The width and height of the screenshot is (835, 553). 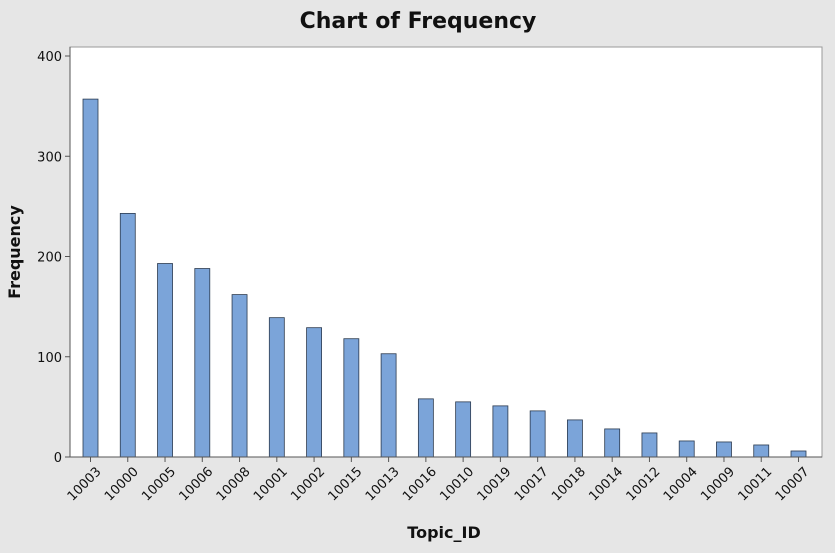 I want to click on y-tick-label: 100, so click(x=49, y=358).